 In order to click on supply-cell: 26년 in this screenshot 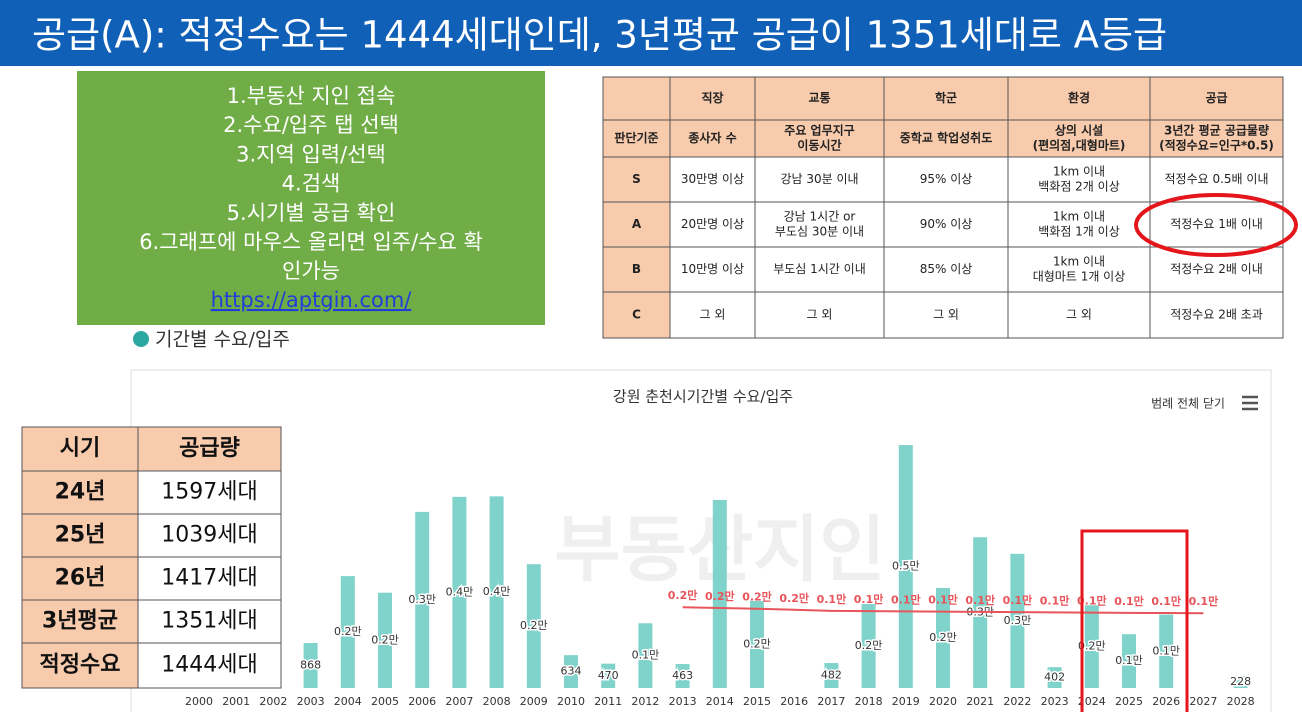, I will do `click(80, 578)`.